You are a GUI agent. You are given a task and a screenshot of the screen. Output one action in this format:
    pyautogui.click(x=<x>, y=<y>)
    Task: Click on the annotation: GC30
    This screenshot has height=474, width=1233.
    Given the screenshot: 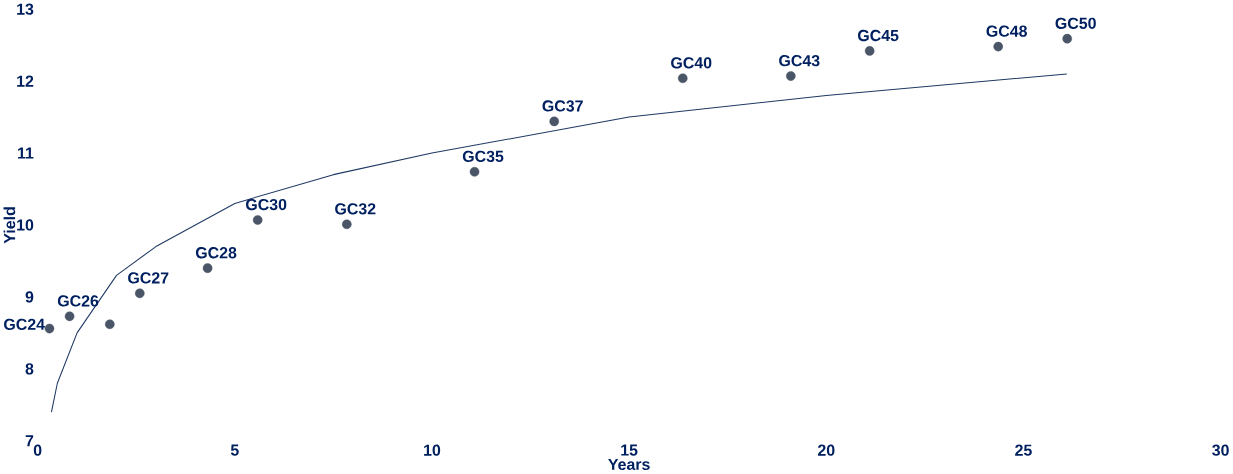 What is the action you would take?
    pyautogui.click(x=266, y=205)
    